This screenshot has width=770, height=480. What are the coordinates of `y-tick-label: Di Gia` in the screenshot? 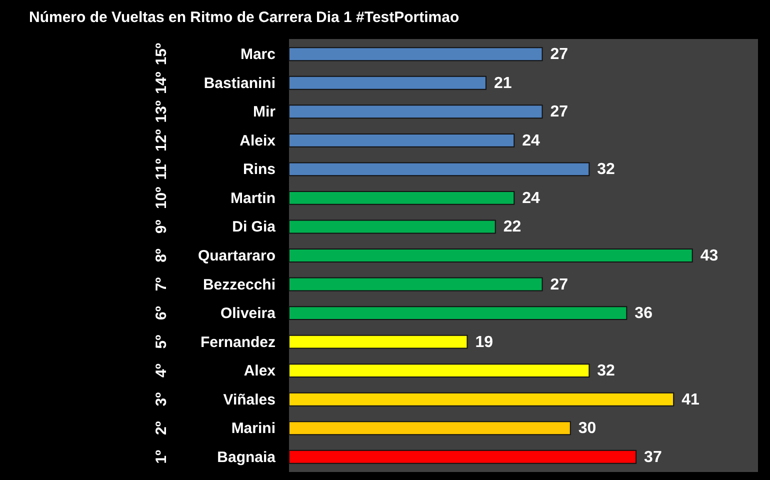 It's located at (254, 227).